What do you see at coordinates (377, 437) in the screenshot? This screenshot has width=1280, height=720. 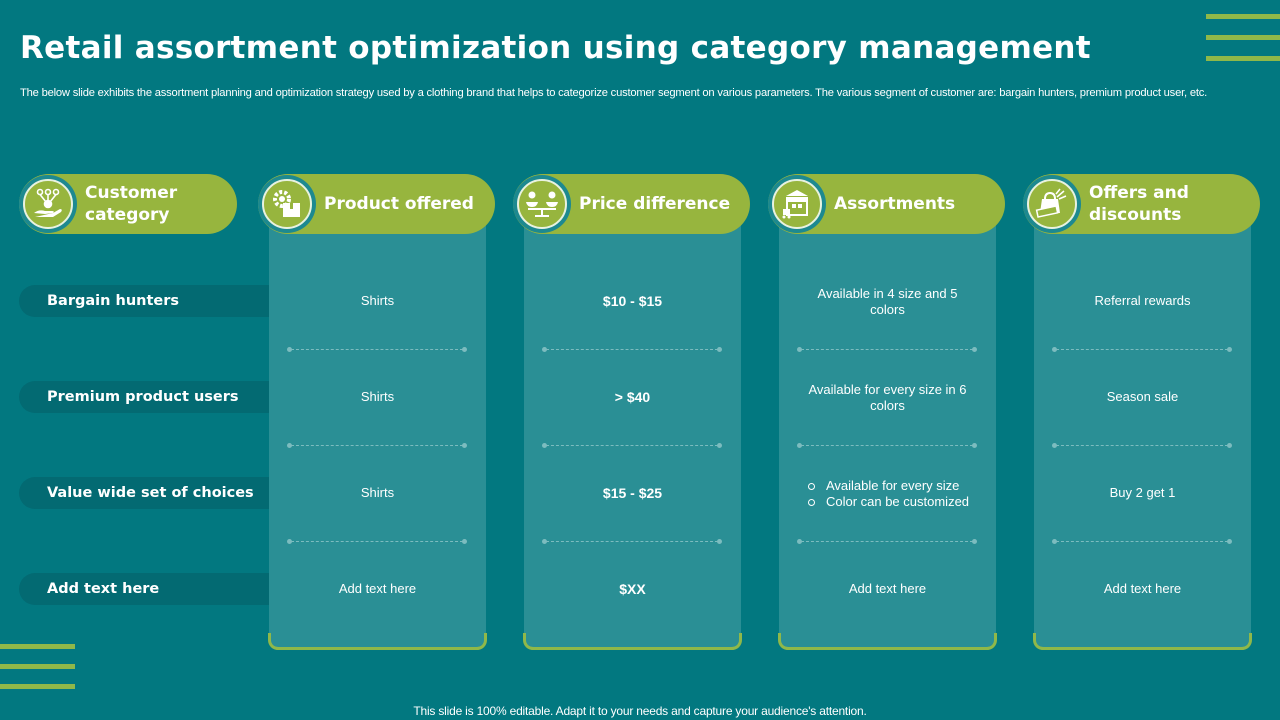 I see `column-panel-product` at bounding box center [377, 437].